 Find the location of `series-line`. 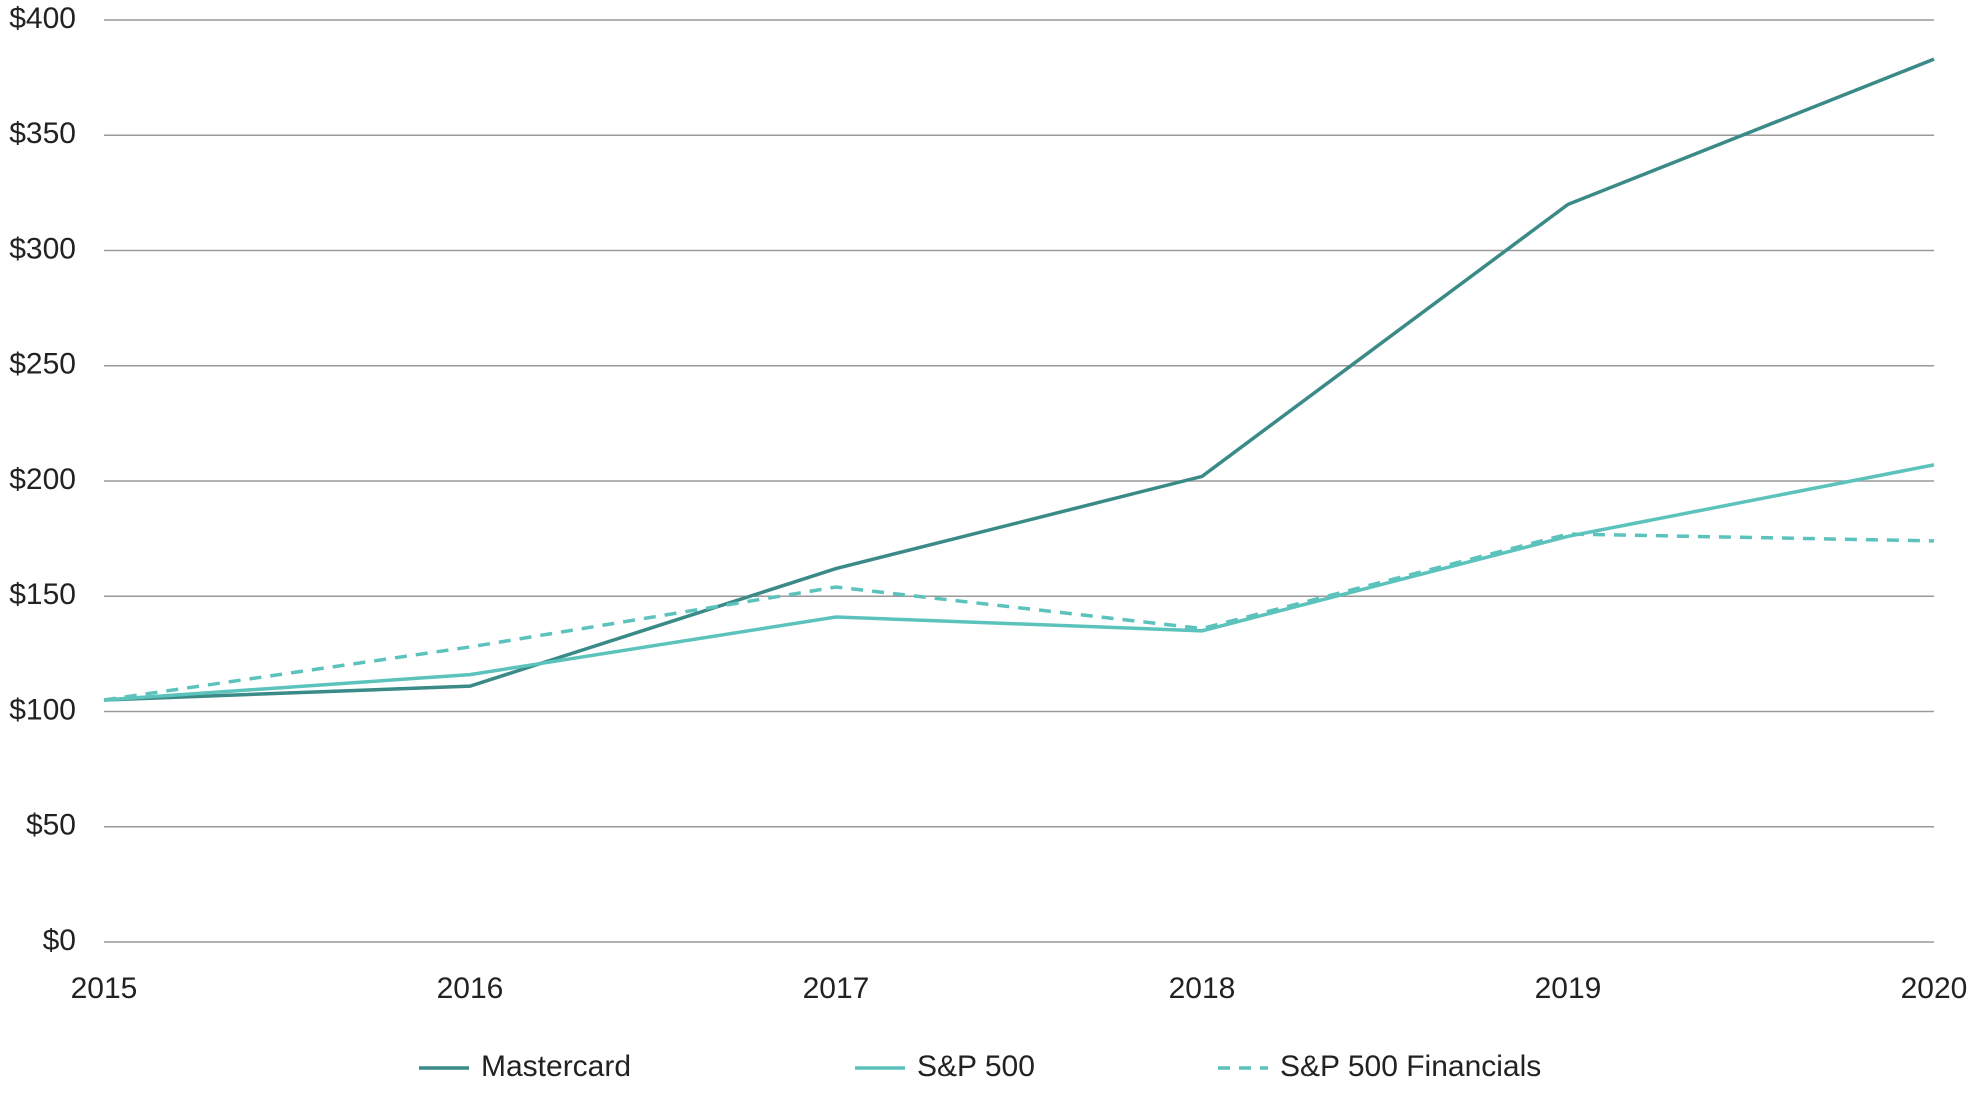

series-line is located at coordinates (1019, 617).